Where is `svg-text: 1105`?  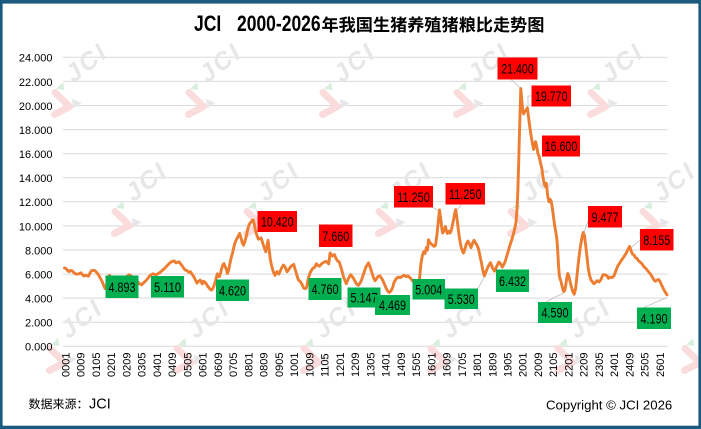 svg-text: 1105 is located at coordinates (326, 365).